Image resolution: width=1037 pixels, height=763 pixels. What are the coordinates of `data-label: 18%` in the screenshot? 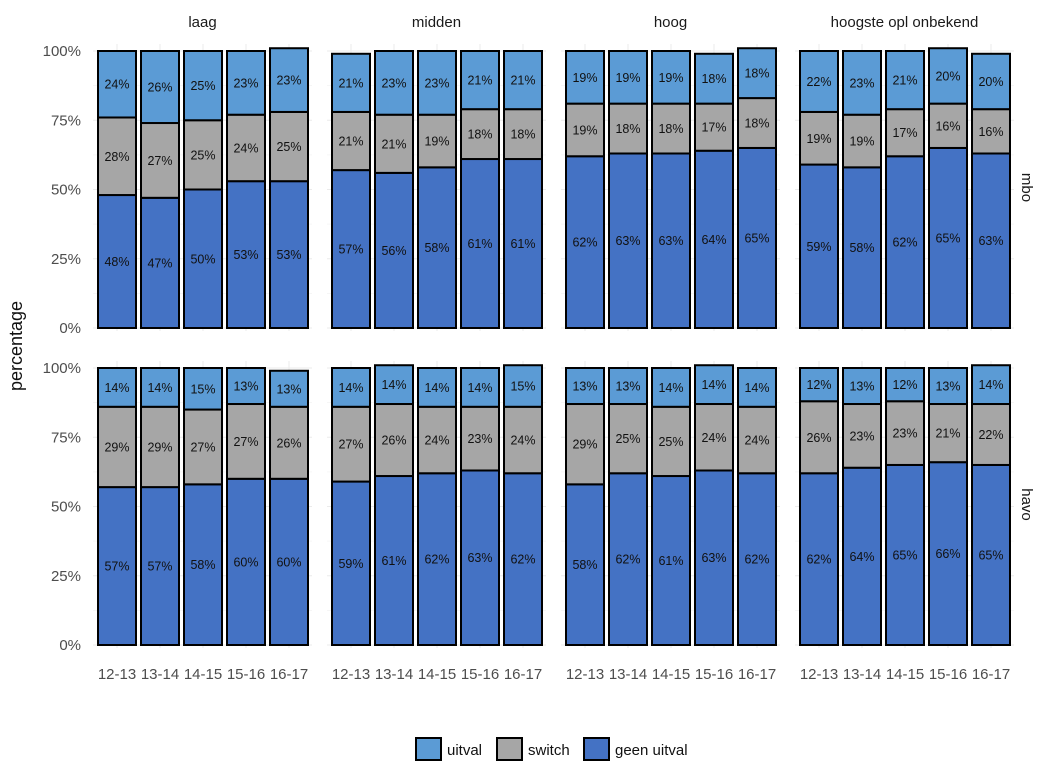 It's located at (713, 79).